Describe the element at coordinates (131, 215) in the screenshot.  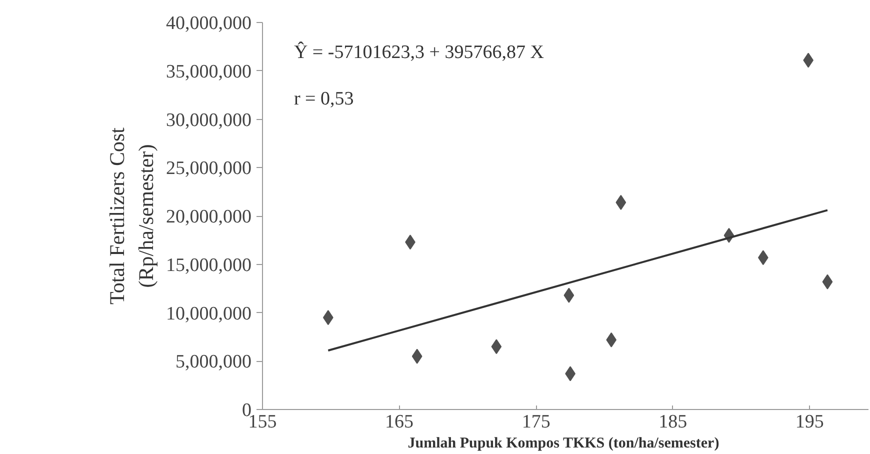
I see `y-axis-title: Total Fertilizers Cost (Rp/ha/semester)` at that location.